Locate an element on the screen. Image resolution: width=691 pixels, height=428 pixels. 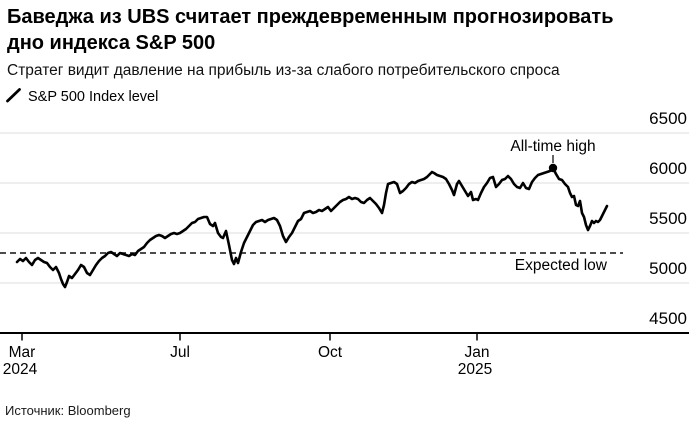
chart-legend: S&P 500 Index level is located at coordinates (82, 97).